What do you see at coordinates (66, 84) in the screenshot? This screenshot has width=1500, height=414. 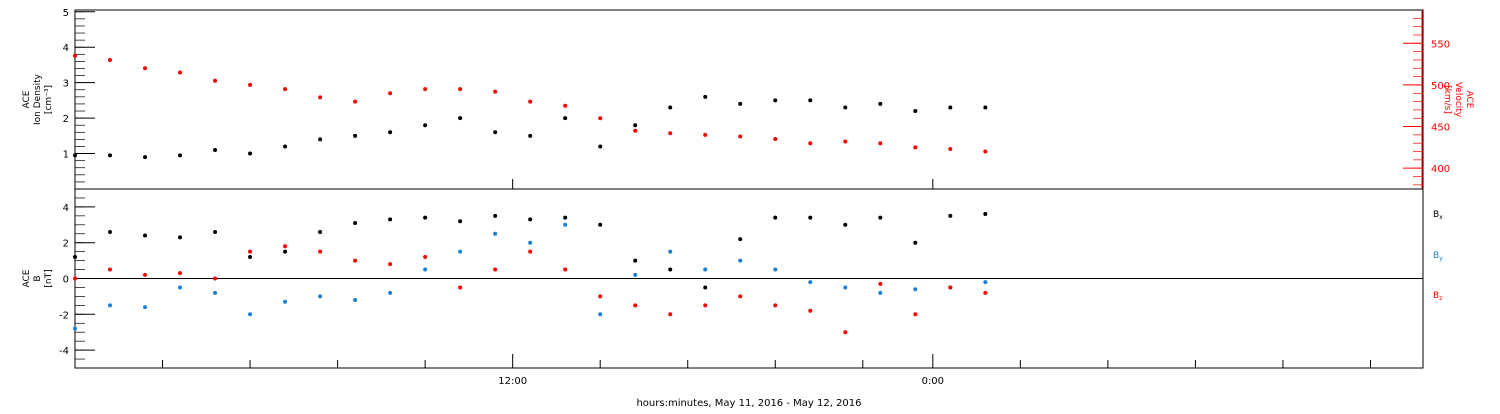 I see `density-tick-label: 3` at bounding box center [66, 84].